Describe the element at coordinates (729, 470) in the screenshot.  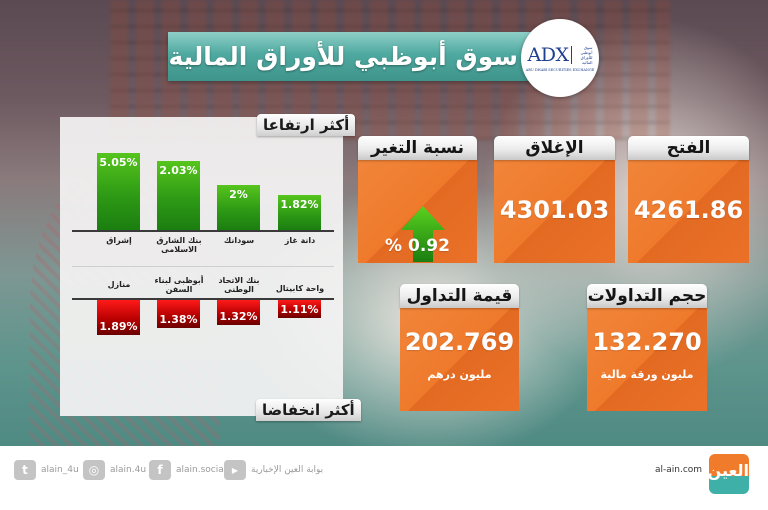
I see `al-ain-logo-text: العين` at that location.